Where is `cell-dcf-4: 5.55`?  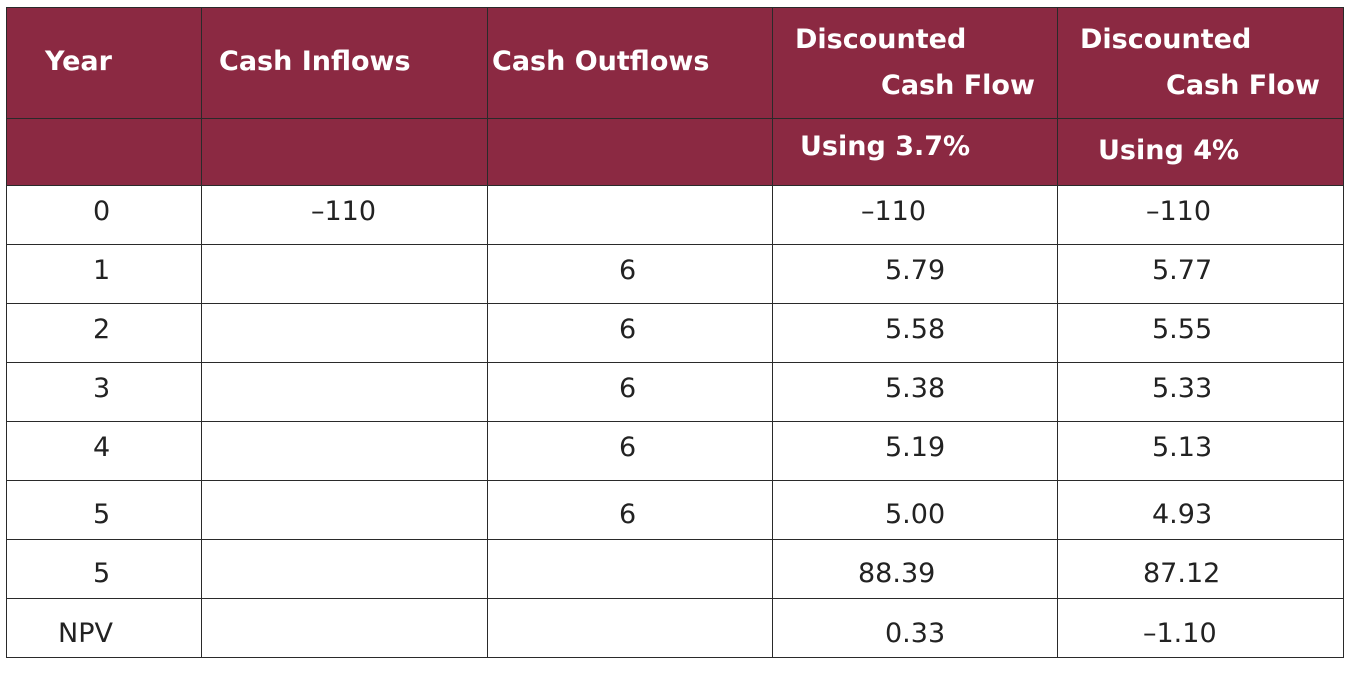 cell-dcf-4: 5.55 is located at coordinates (1200, 333).